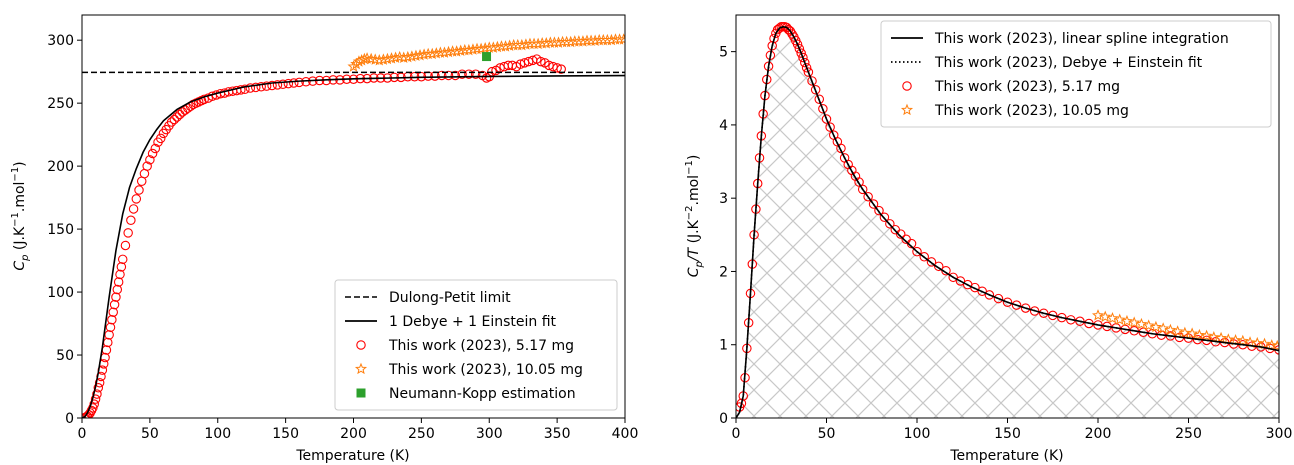  I want to click on right-y-axis-label: Cp/T (J.K−2.mol−1), so click(694, 216).